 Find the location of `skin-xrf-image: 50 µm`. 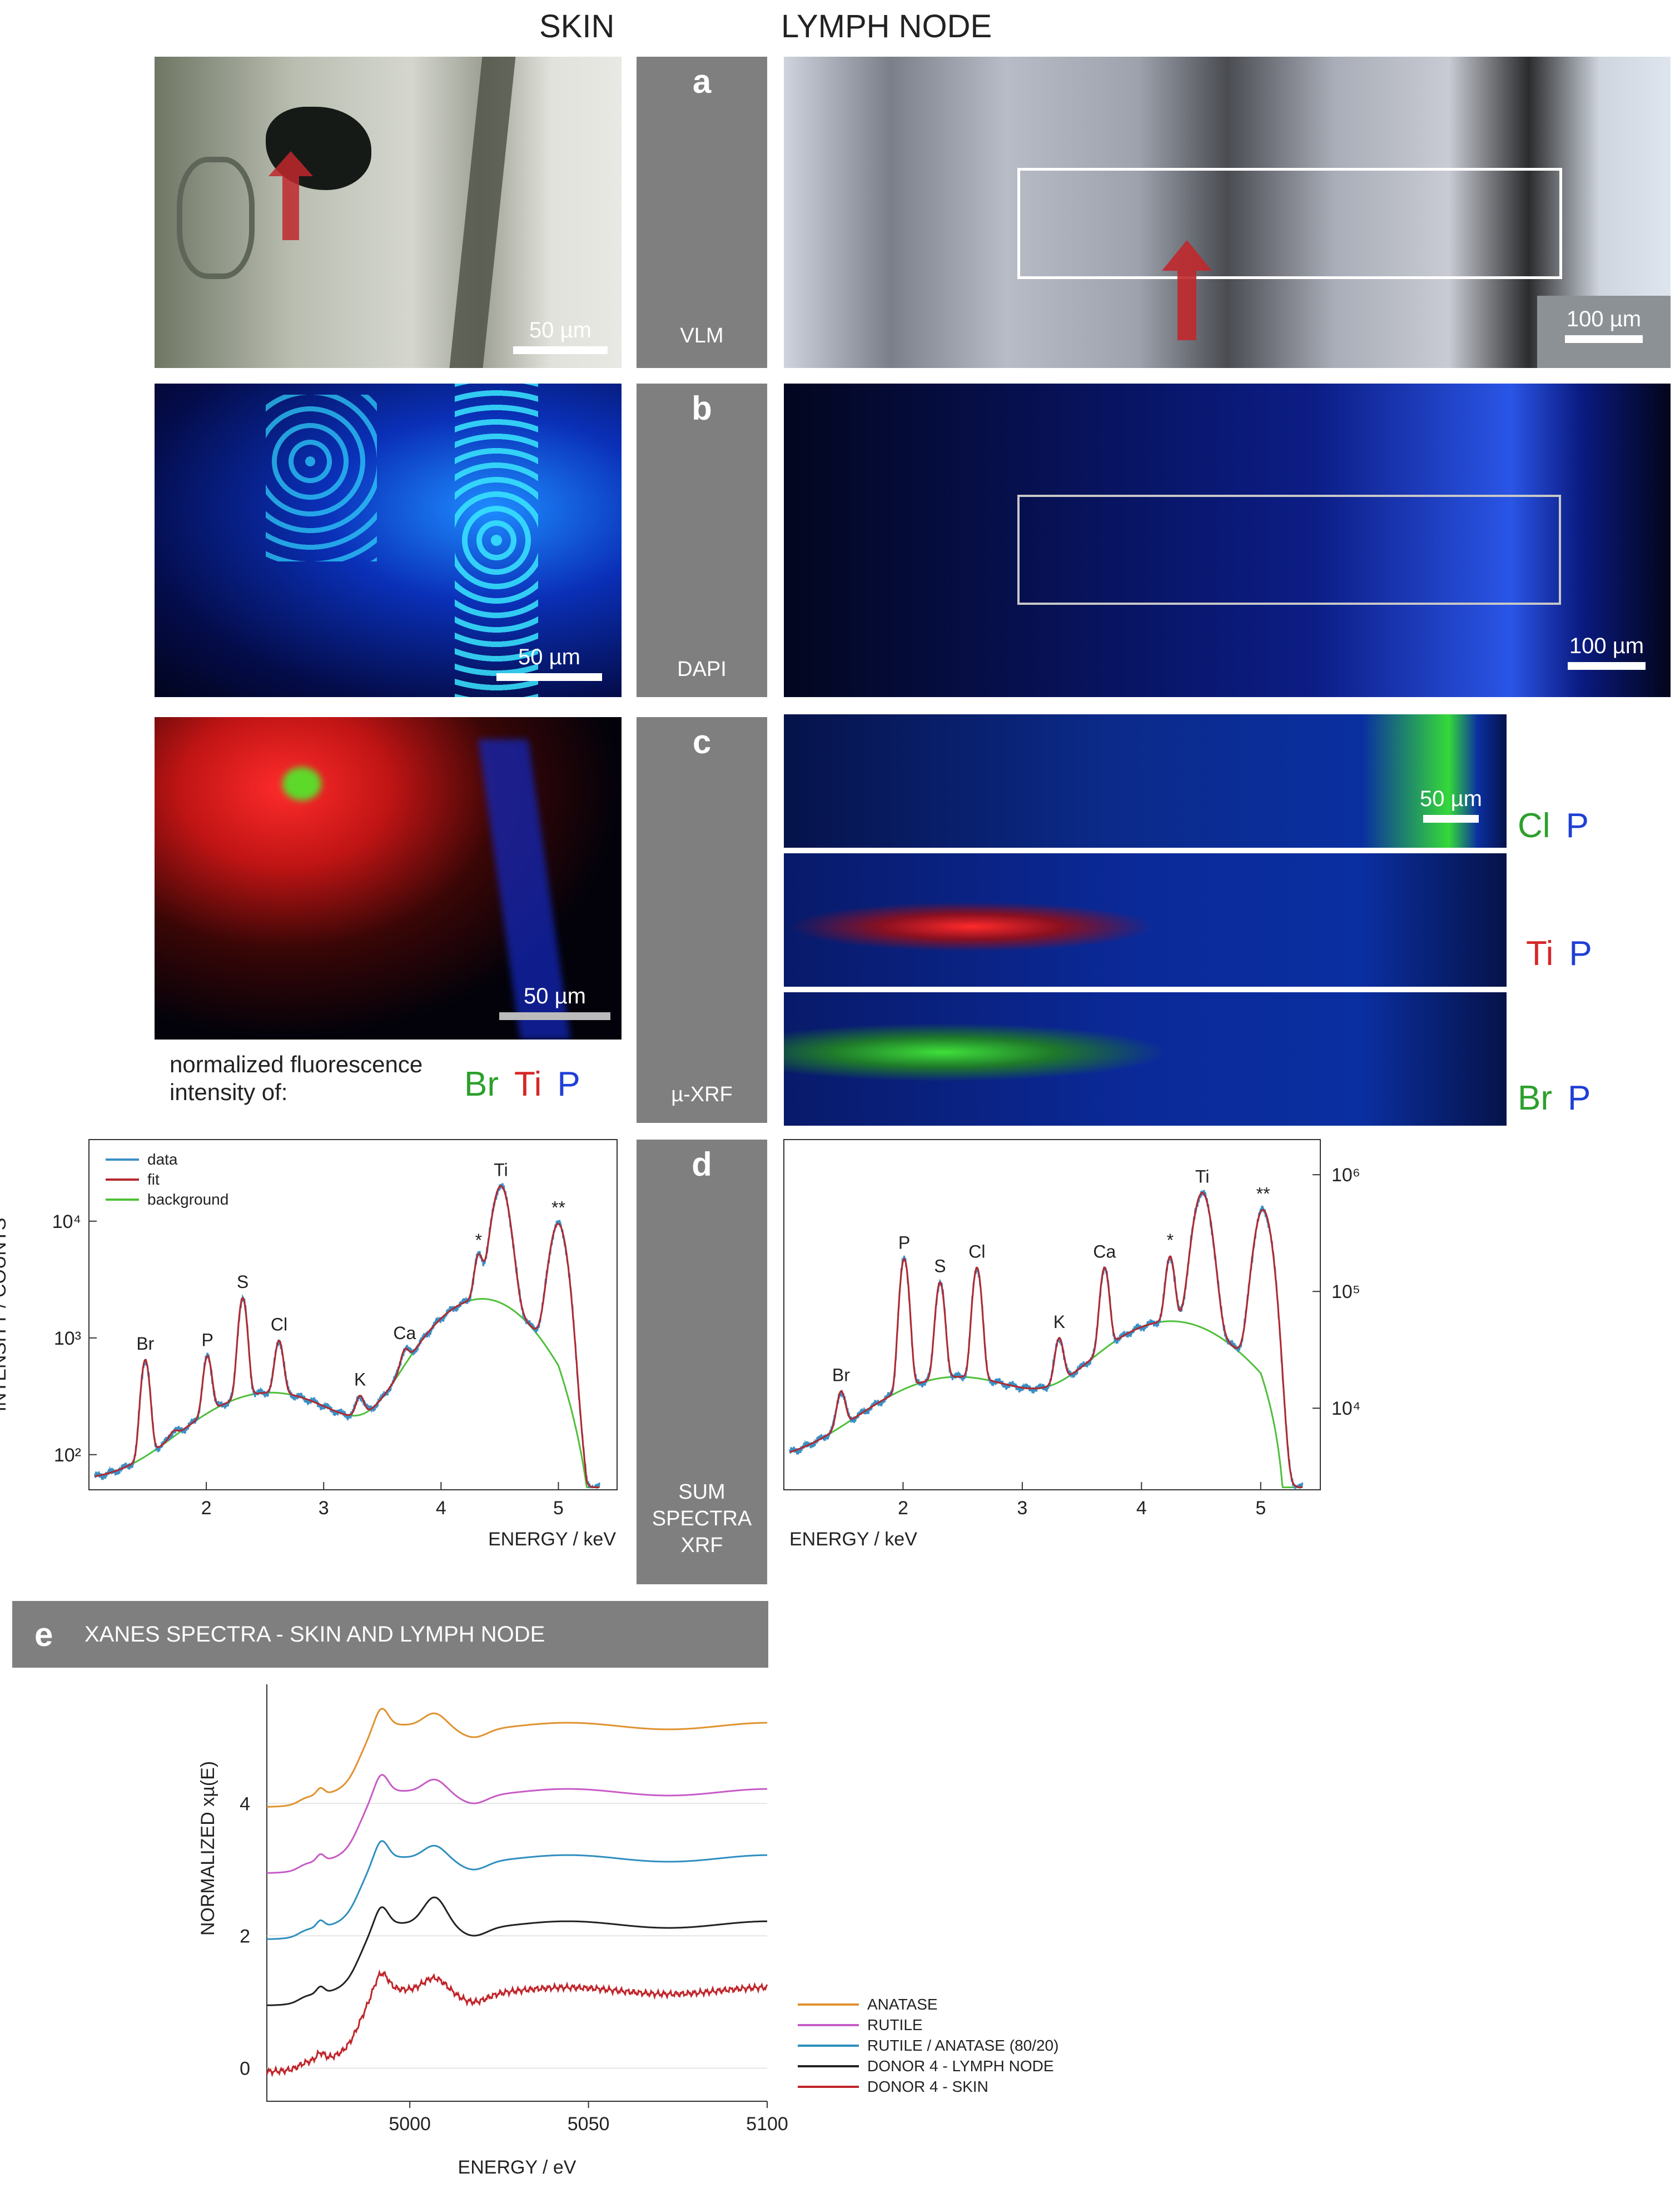

skin-xrf-image: 50 µm is located at coordinates (388, 878).